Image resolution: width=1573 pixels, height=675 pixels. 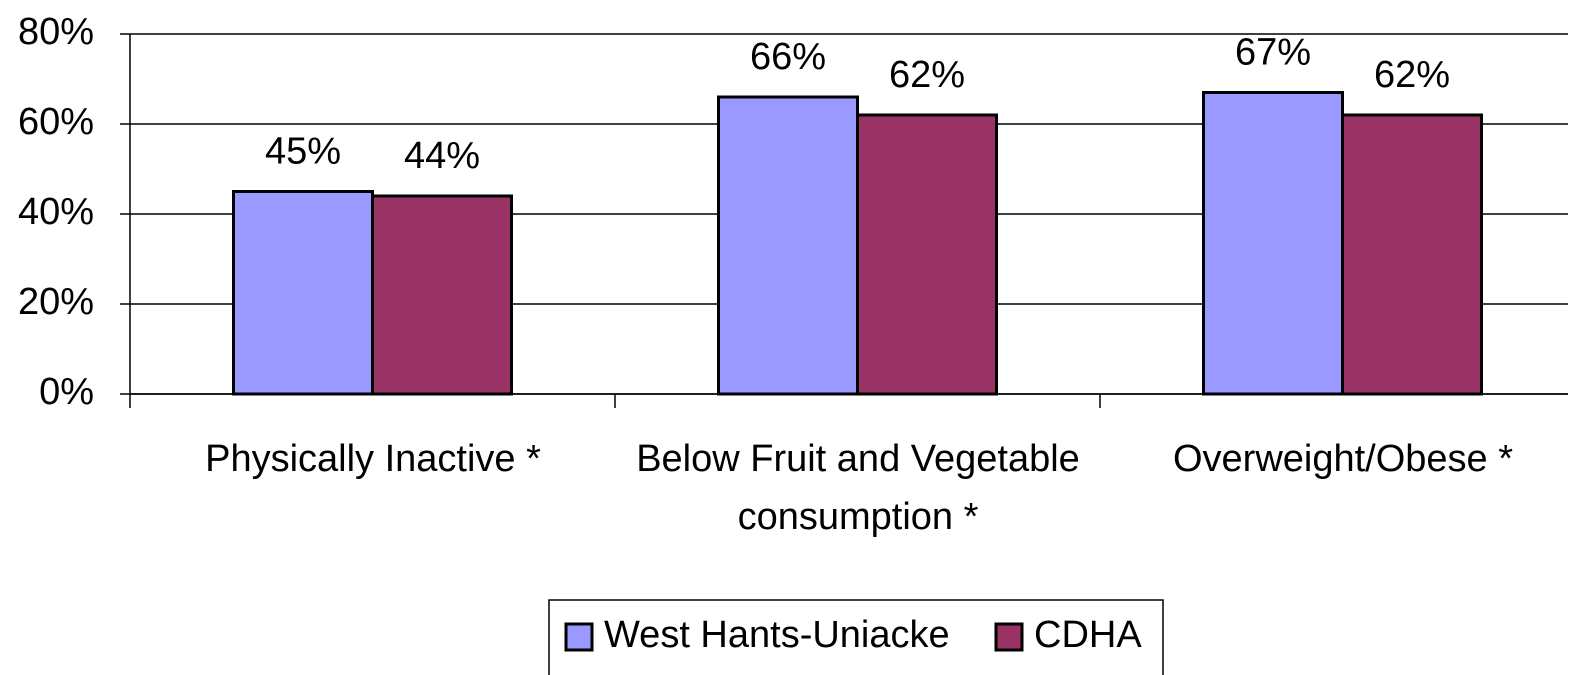 What do you see at coordinates (56, 122) in the screenshot?
I see `y-tick-label: 60%` at bounding box center [56, 122].